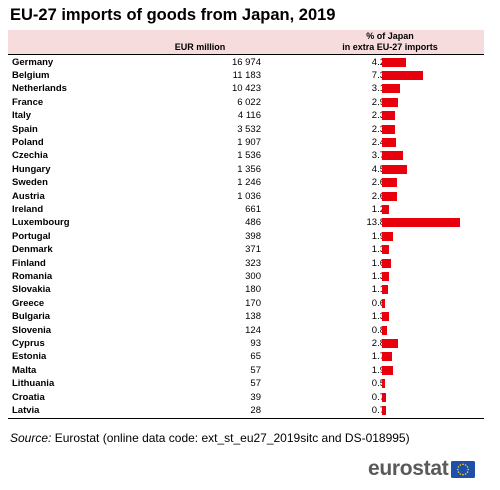 The height and width of the screenshot is (490, 500). Describe the element at coordinates (390, 36) in the screenshot. I see `pct-header-line-1: % of Japan` at that location.